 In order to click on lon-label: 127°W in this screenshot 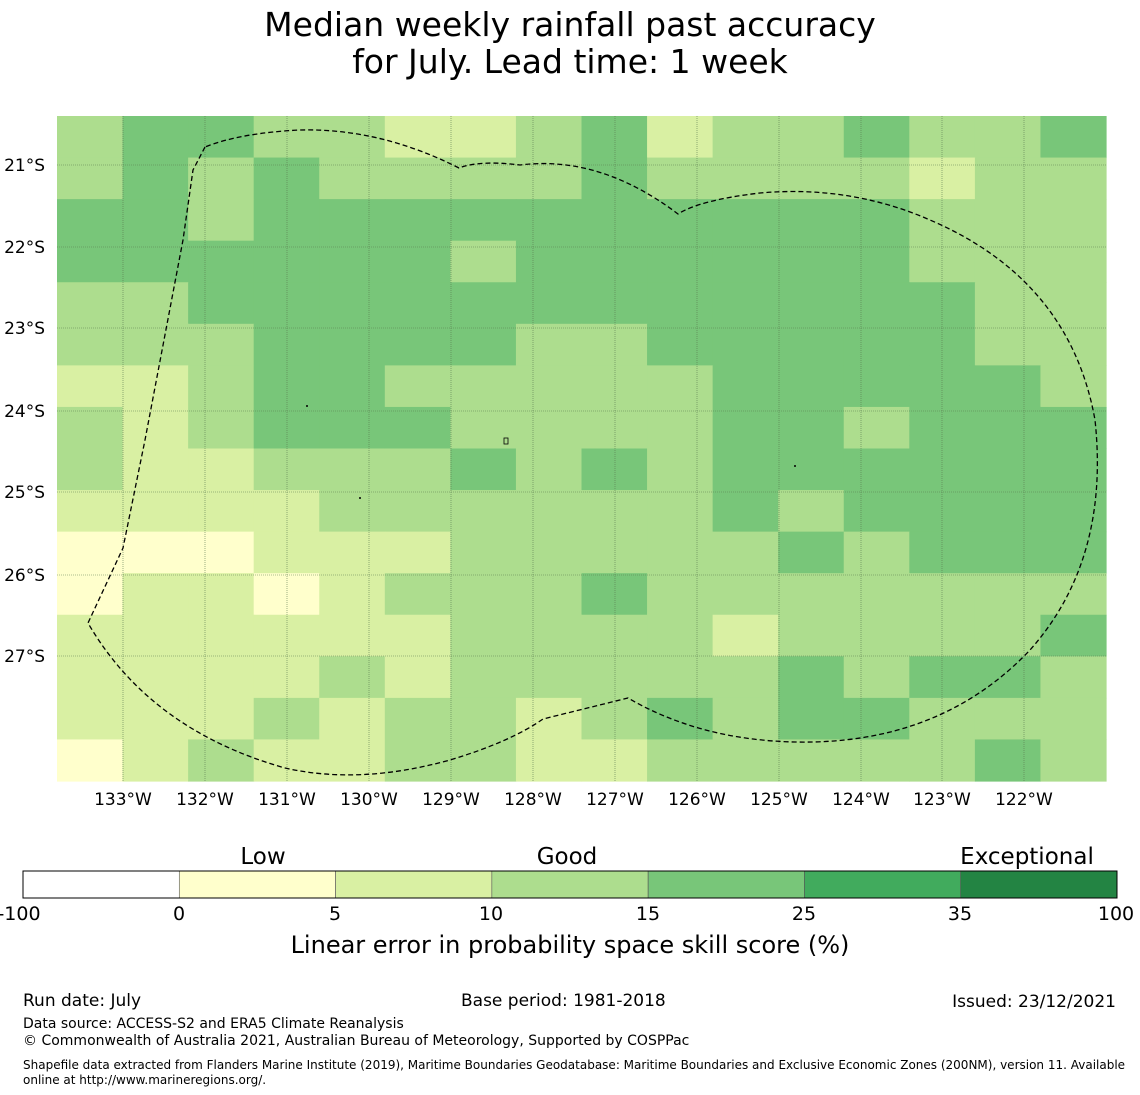, I will do `click(615, 800)`.